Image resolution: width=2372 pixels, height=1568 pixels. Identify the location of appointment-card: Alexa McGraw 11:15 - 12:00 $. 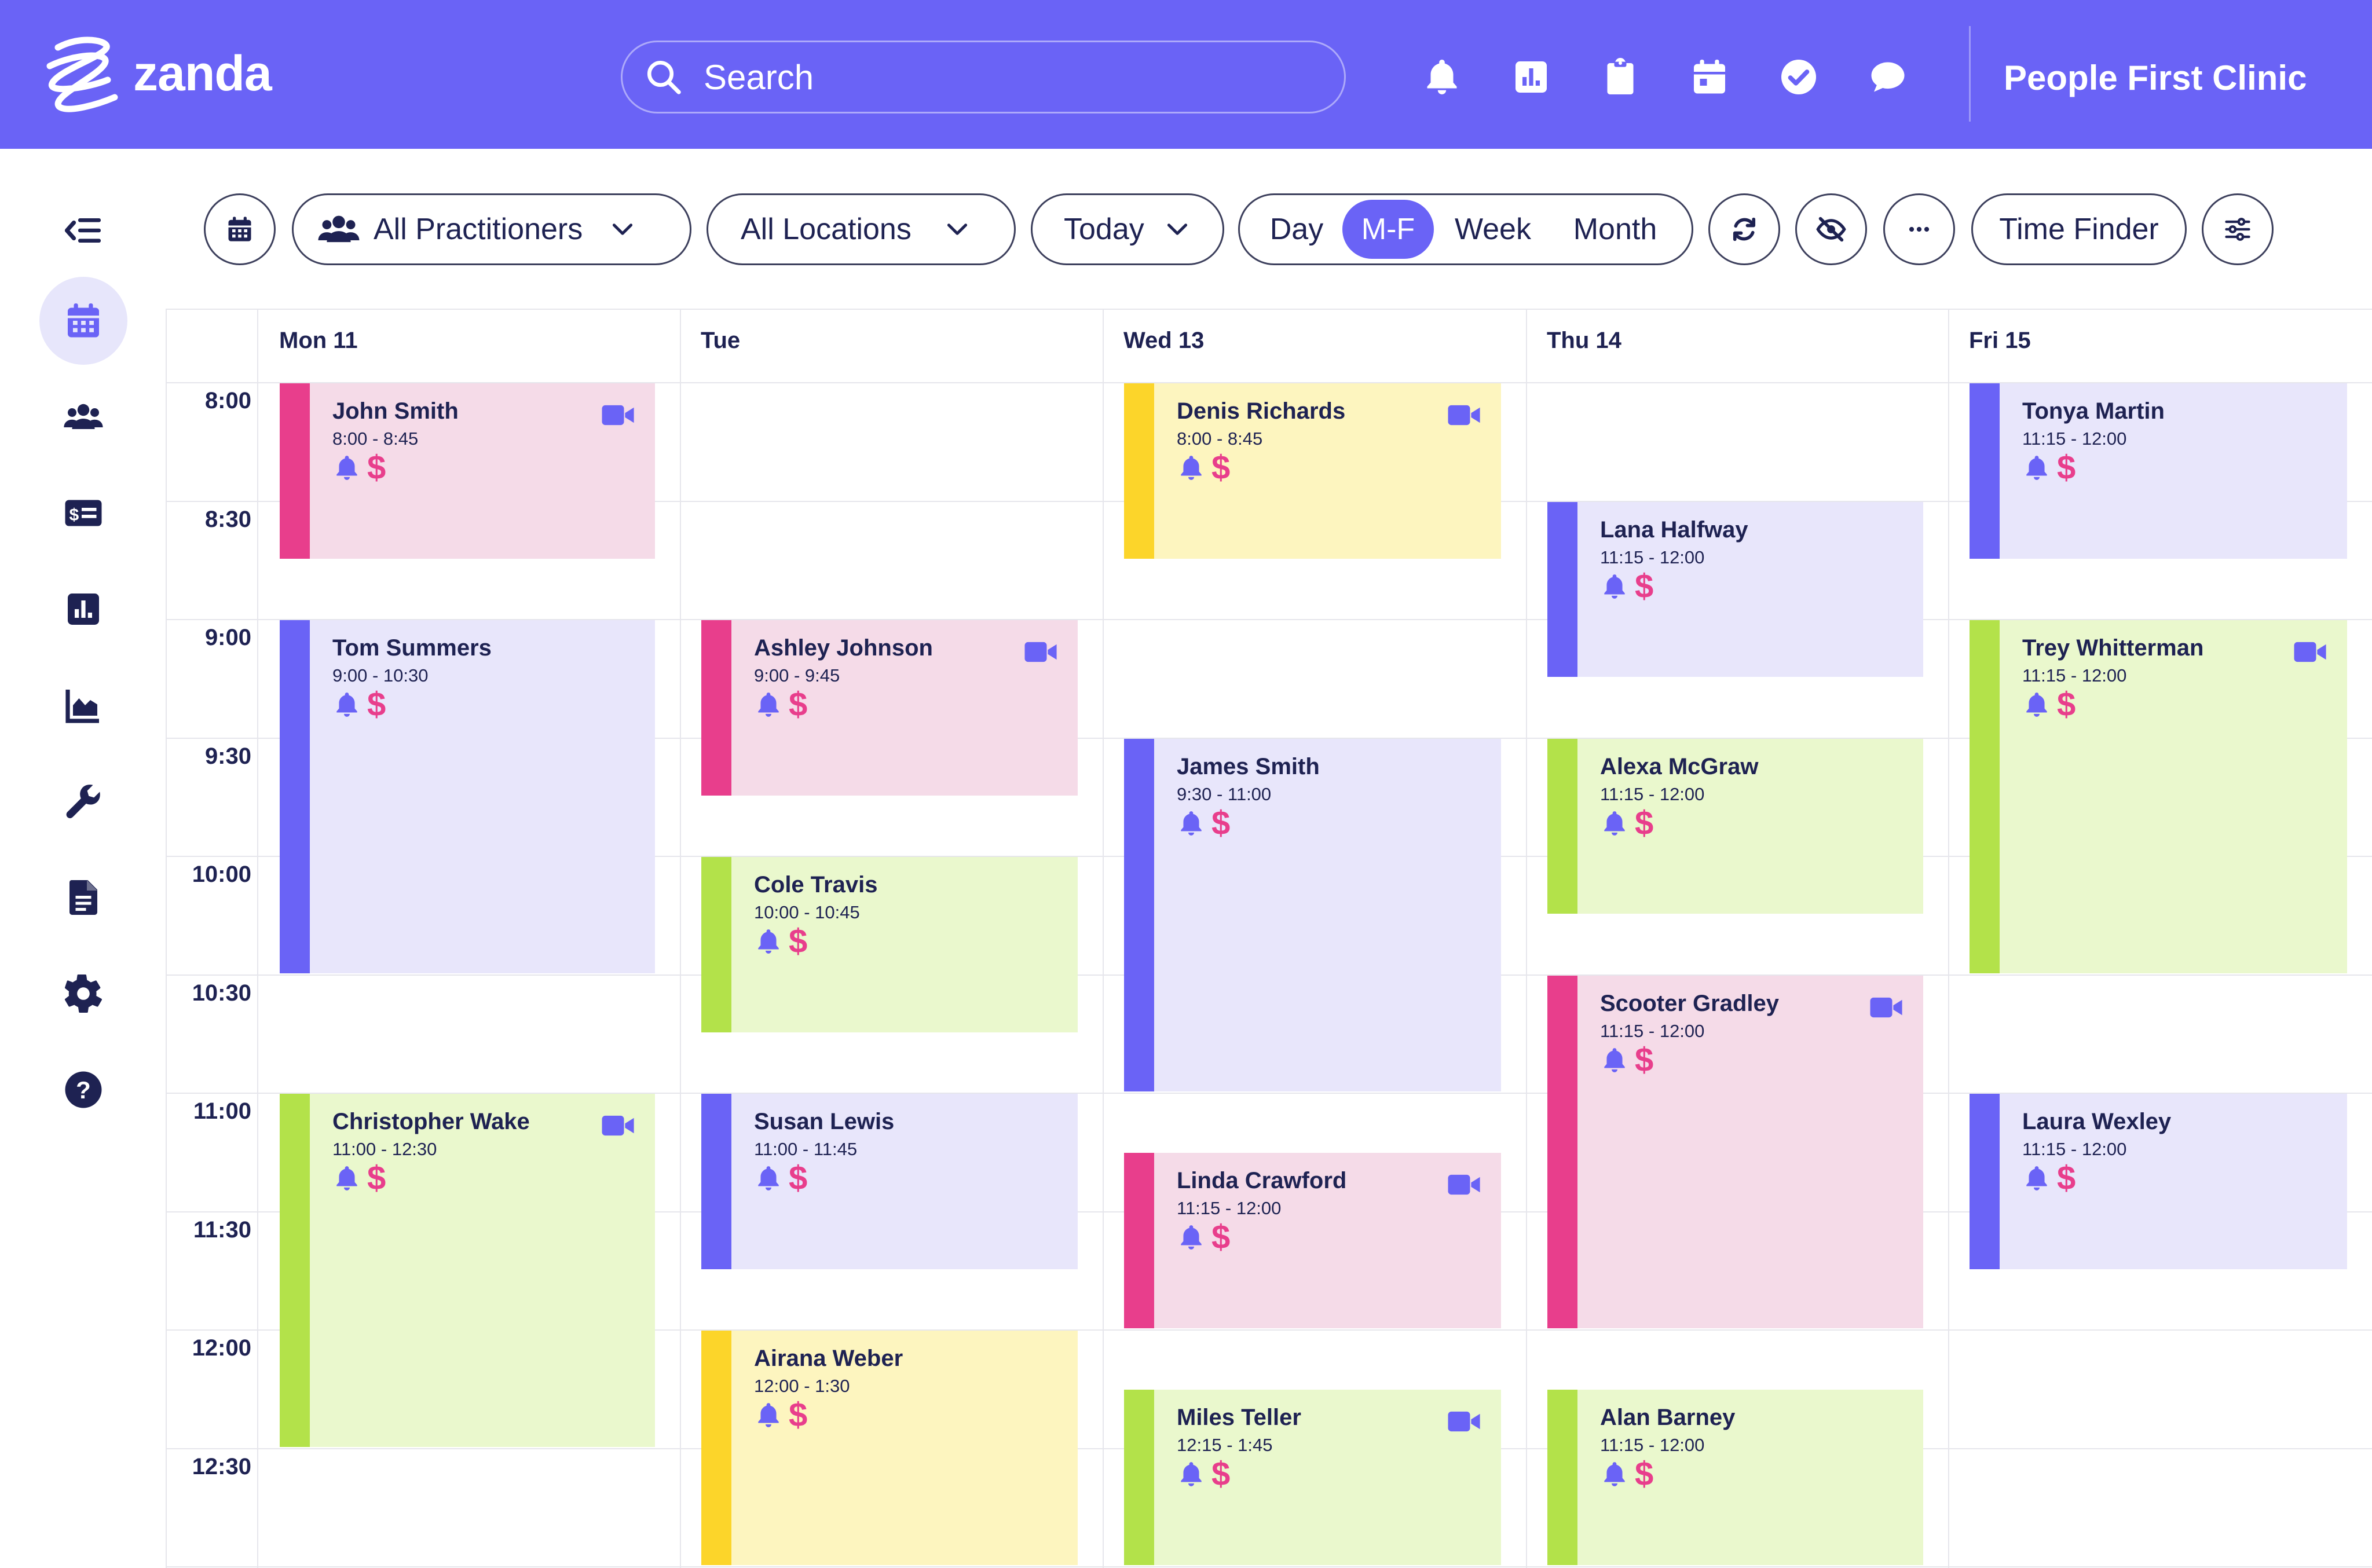
(1735, 826).